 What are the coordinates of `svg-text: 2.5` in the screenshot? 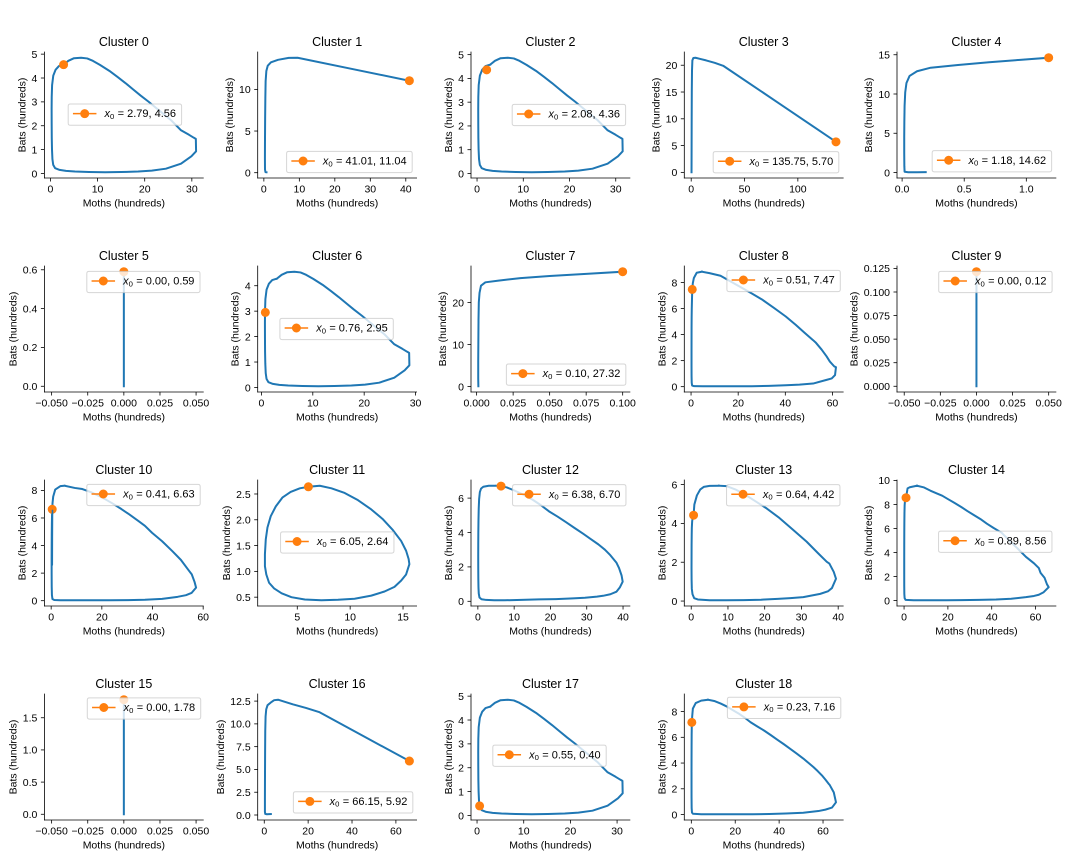 It's located at (243, 495).